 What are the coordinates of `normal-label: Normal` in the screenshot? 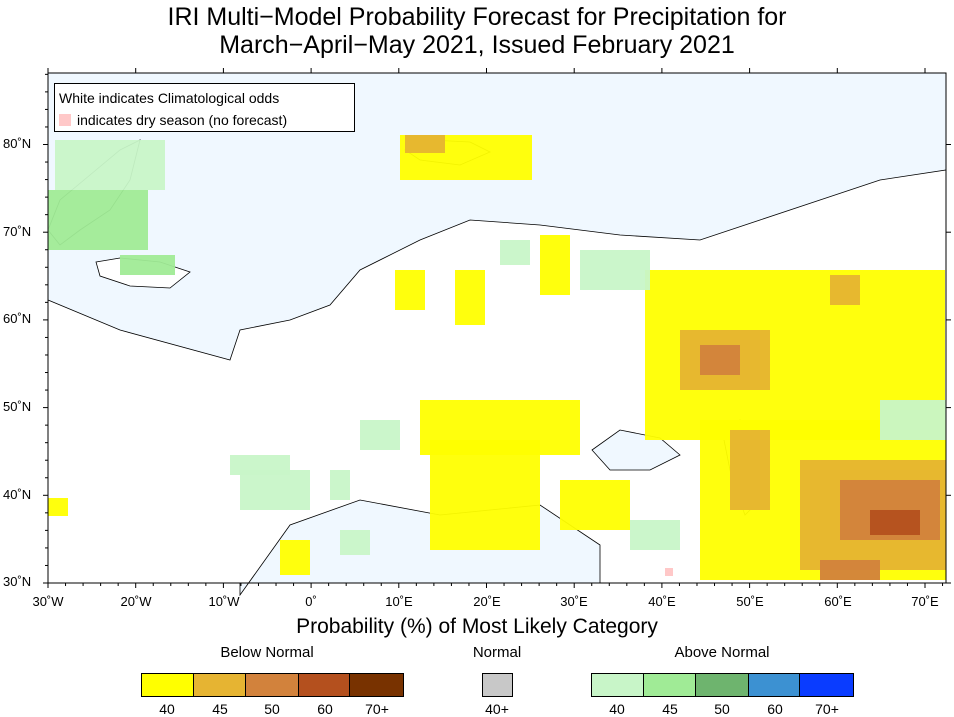 It's located at (497, 652).